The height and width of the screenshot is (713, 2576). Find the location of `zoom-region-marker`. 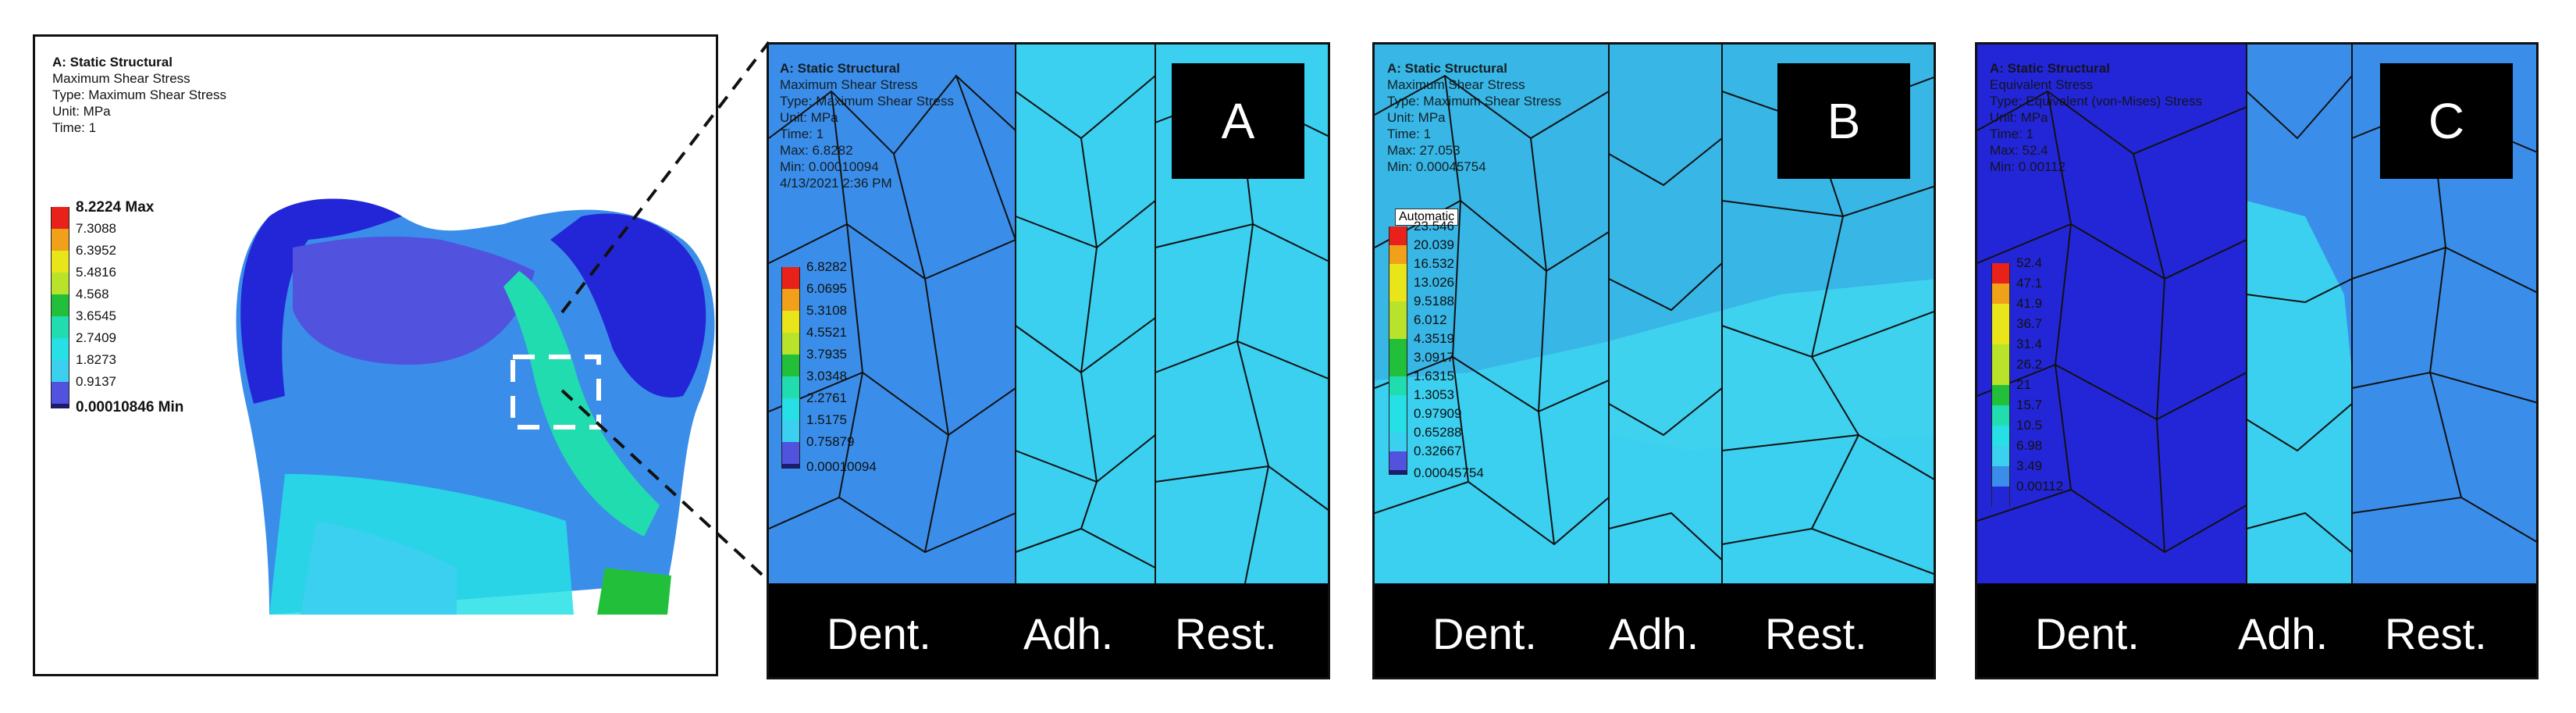

zoom-region-marker is located at coordinates (556, 392).